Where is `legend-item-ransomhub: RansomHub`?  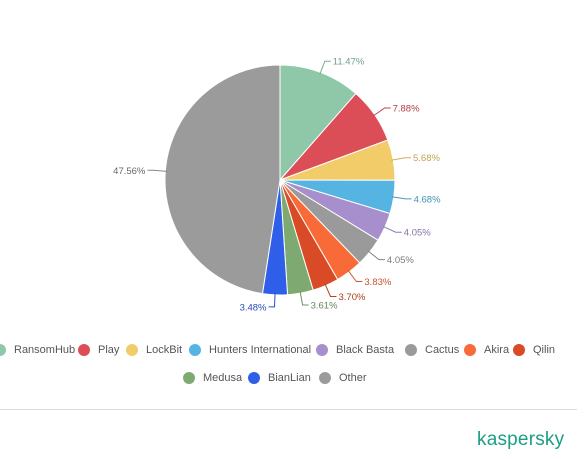 legend-item-ransomhub: RansomHub is located at coordinates (37, 350).